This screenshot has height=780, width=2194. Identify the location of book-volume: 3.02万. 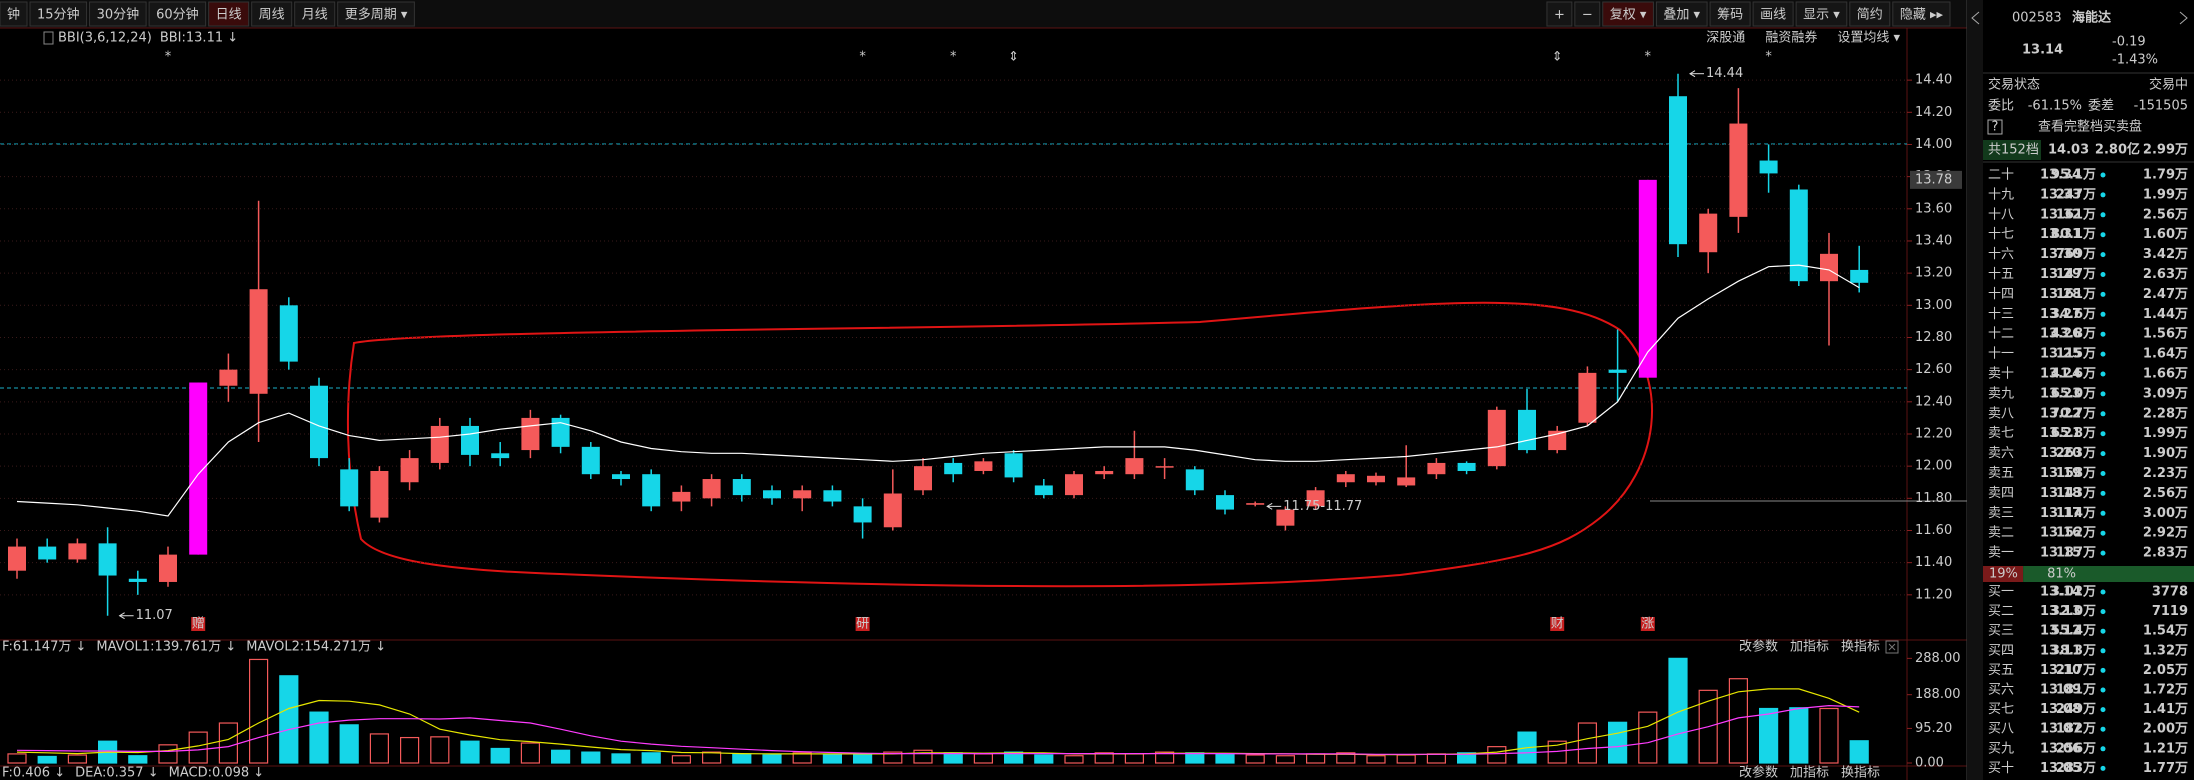
(2073, 592).